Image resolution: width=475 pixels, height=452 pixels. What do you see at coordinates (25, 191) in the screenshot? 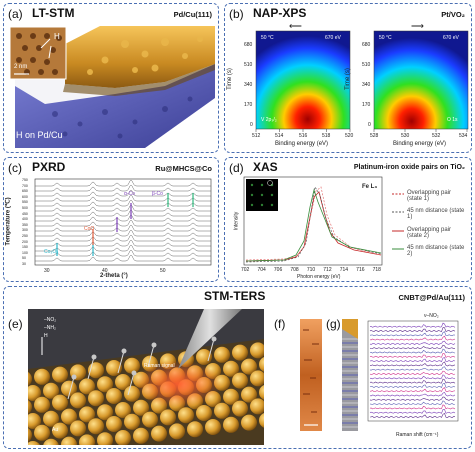
I see `ytick: 650` at bounding box center [25, 191].